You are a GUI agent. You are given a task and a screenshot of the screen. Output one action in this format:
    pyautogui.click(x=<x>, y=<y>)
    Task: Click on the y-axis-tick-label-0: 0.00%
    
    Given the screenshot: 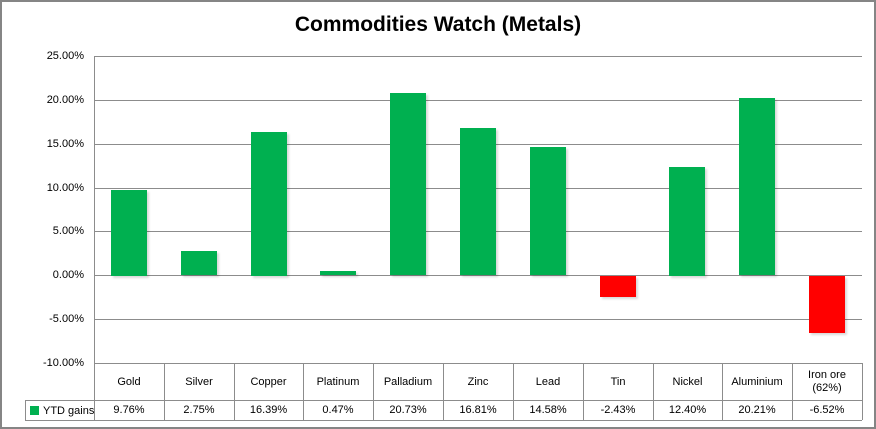 What is the action you would take?
    pyautogui.click(x=68, y=275)
    